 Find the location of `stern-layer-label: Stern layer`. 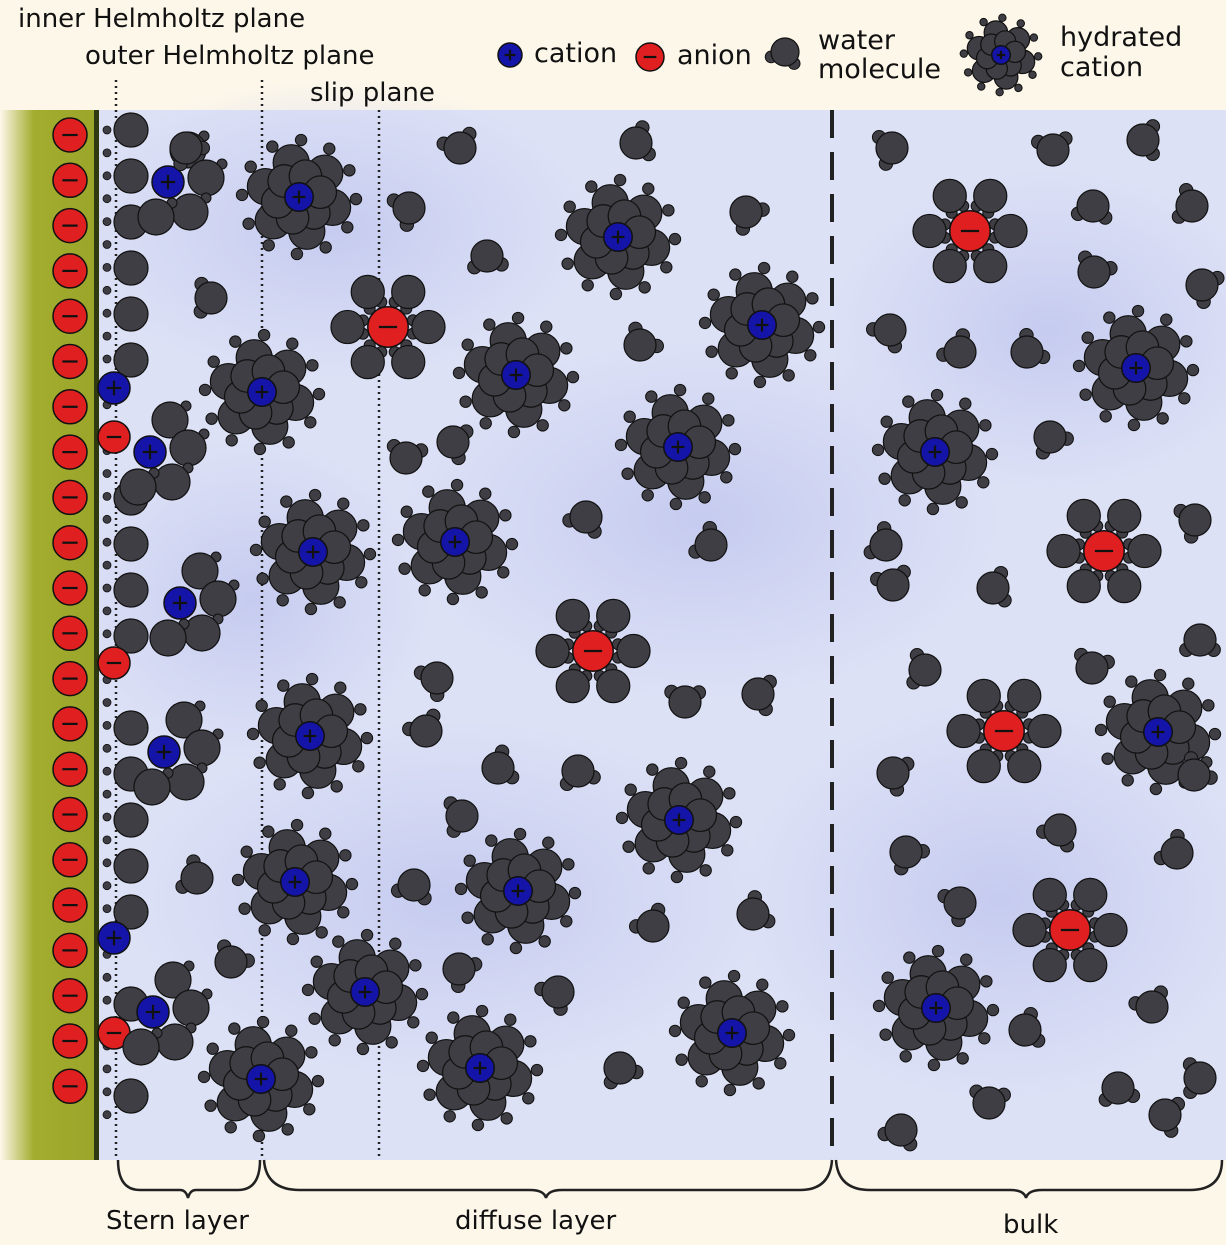

stern-layer-label: Stern layer is located at coordinates (177, 1221).